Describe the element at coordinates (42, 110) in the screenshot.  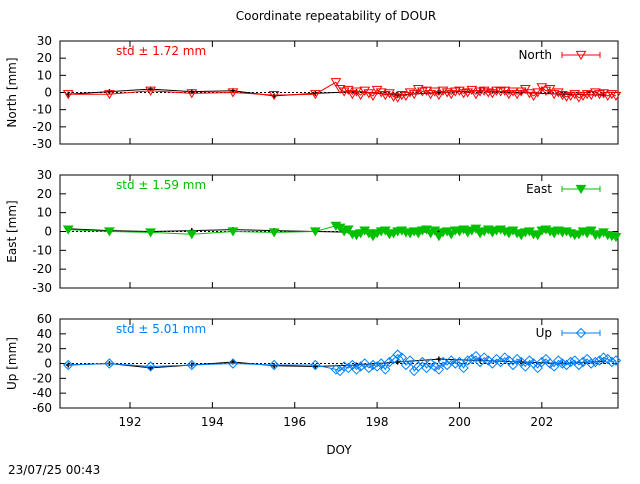
I see `north-ytick-label: -10` at that location.